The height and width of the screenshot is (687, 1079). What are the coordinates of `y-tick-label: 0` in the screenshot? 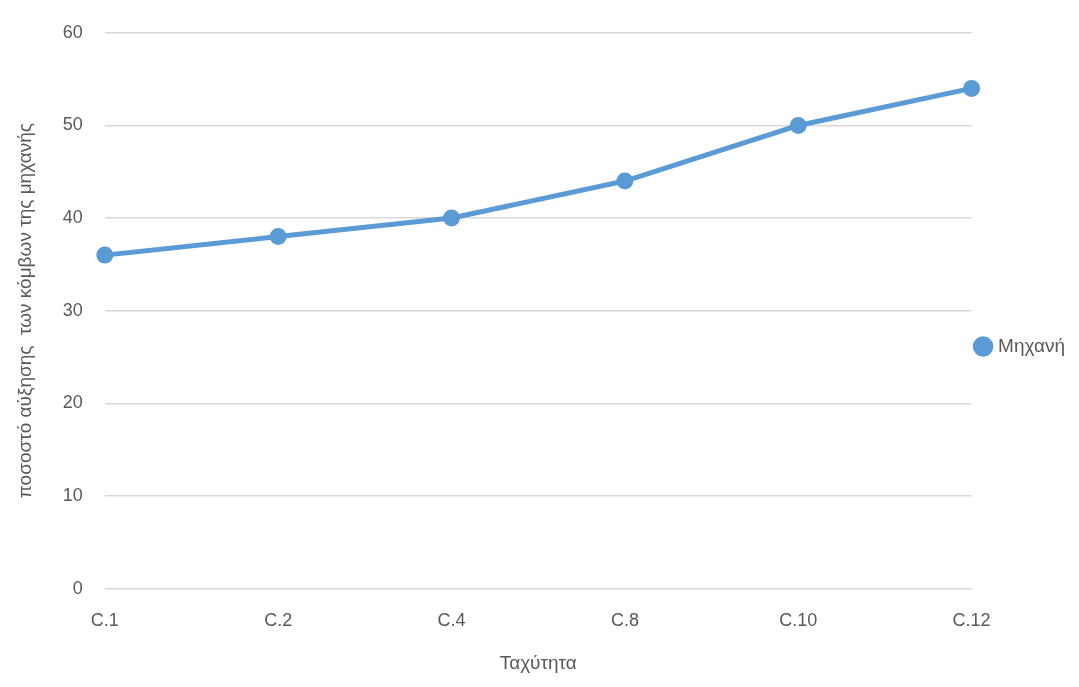 It's located at (77, 587).